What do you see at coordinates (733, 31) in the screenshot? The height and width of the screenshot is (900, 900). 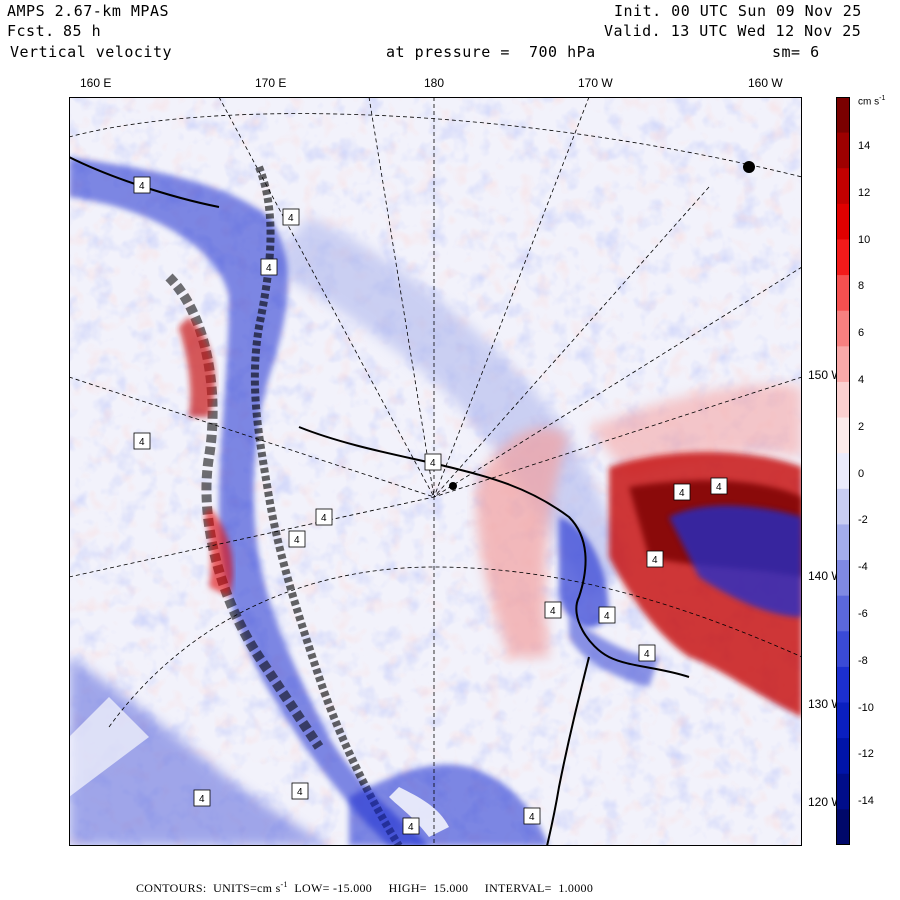 I see `valid-time: Valid. 13 UTC Wed 12 Nov 25` at bounding box center [733, 31].